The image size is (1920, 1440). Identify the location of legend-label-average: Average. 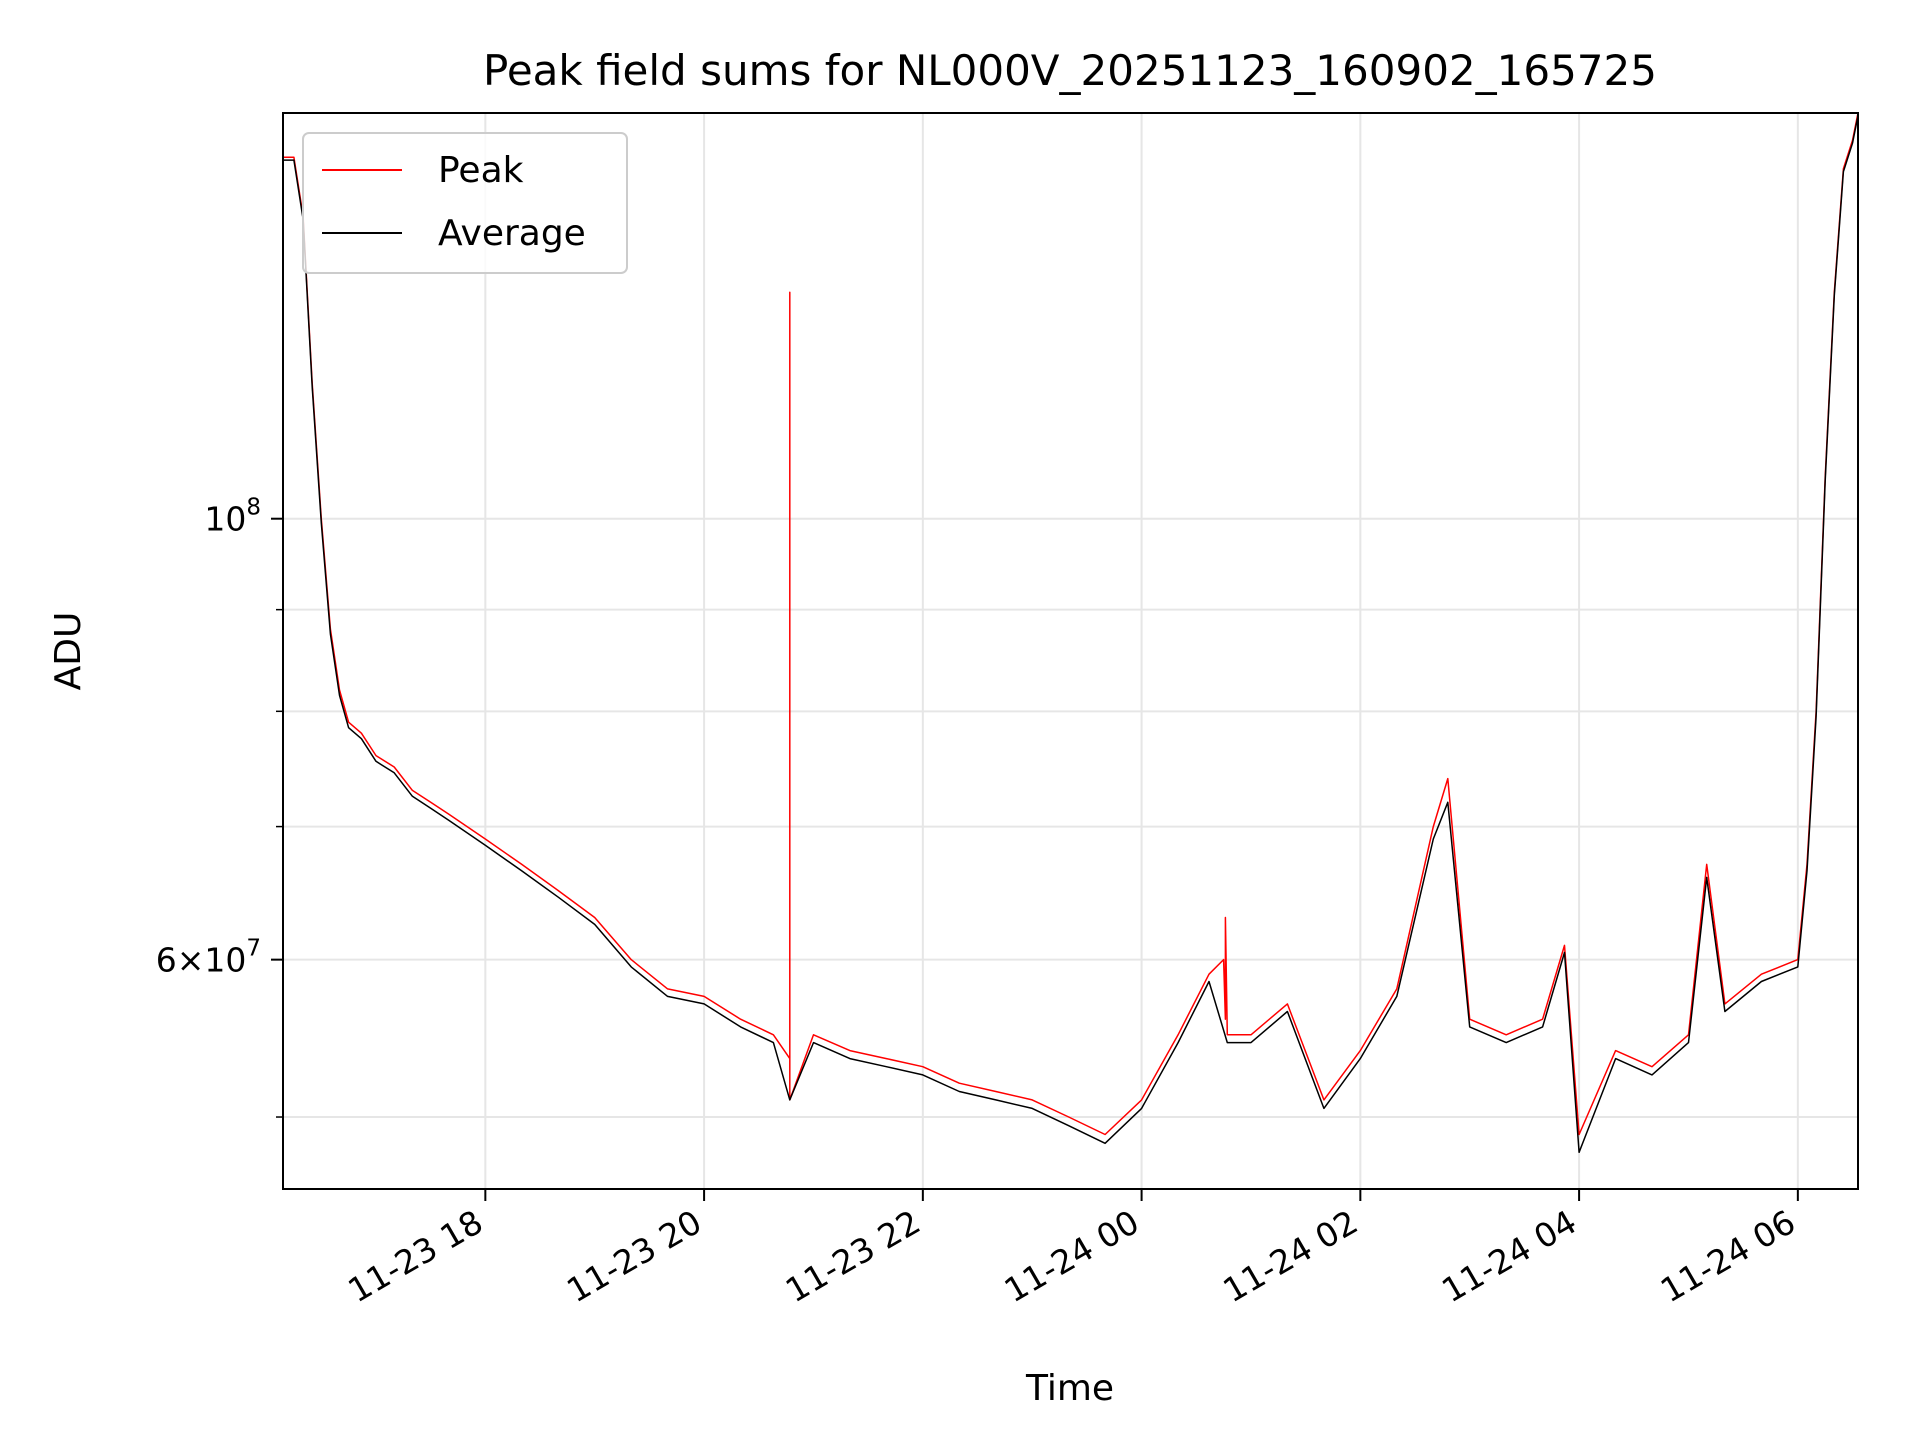
(512, 233).